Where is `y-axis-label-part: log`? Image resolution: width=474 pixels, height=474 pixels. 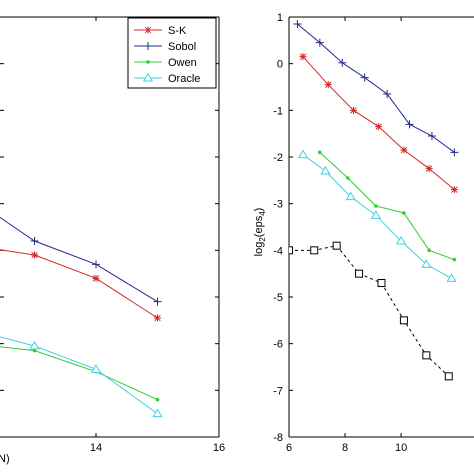
y-axis-label-part: log is located at coordinates (259, 249).